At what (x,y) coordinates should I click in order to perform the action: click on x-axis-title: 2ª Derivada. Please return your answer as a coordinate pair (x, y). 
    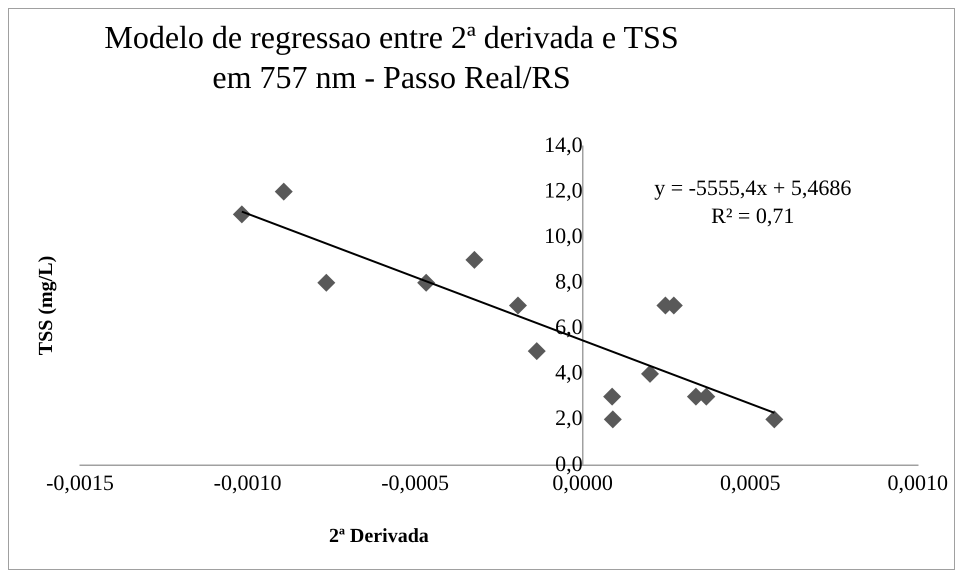
    Looking at the image, I should click on (378, 536).